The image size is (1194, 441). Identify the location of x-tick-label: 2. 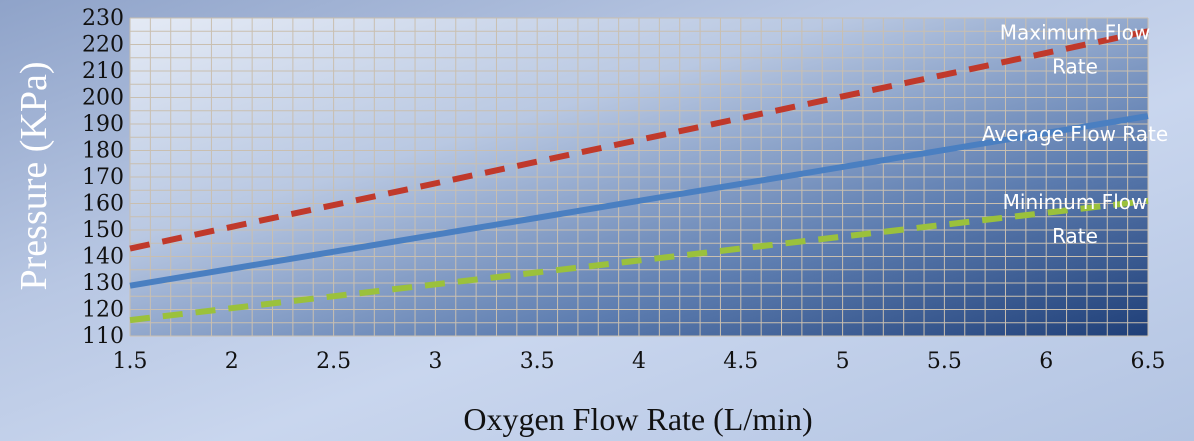
(232, 361).